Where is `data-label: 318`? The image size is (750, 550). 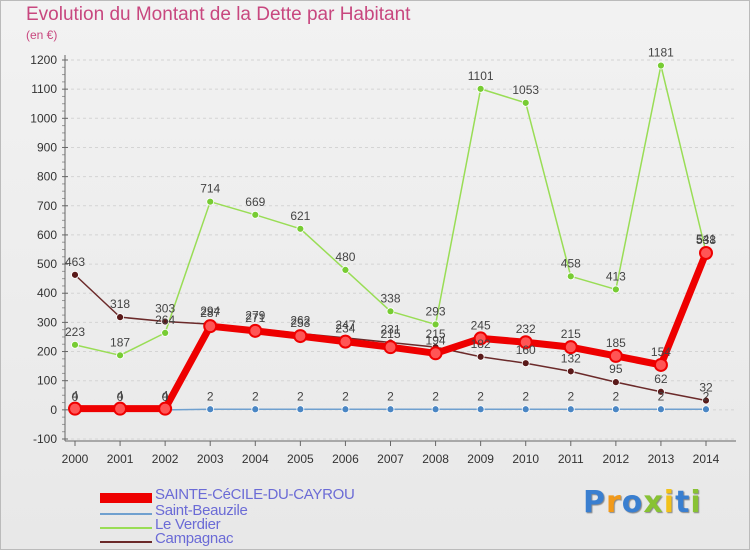
data-label: 318 is located at coordinates (120, 304).